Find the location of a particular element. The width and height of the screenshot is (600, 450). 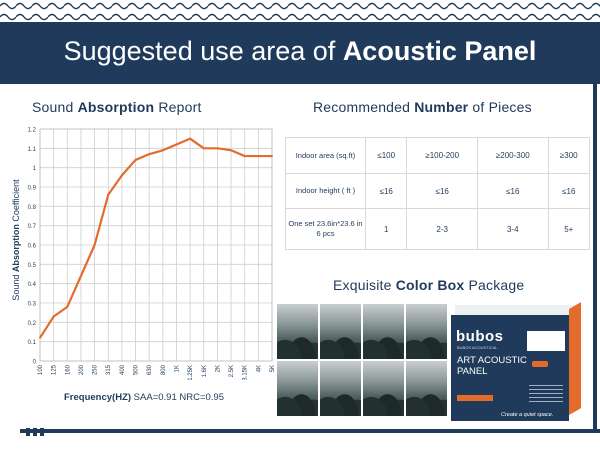

bottom-border is located at coordinates (310, 431).